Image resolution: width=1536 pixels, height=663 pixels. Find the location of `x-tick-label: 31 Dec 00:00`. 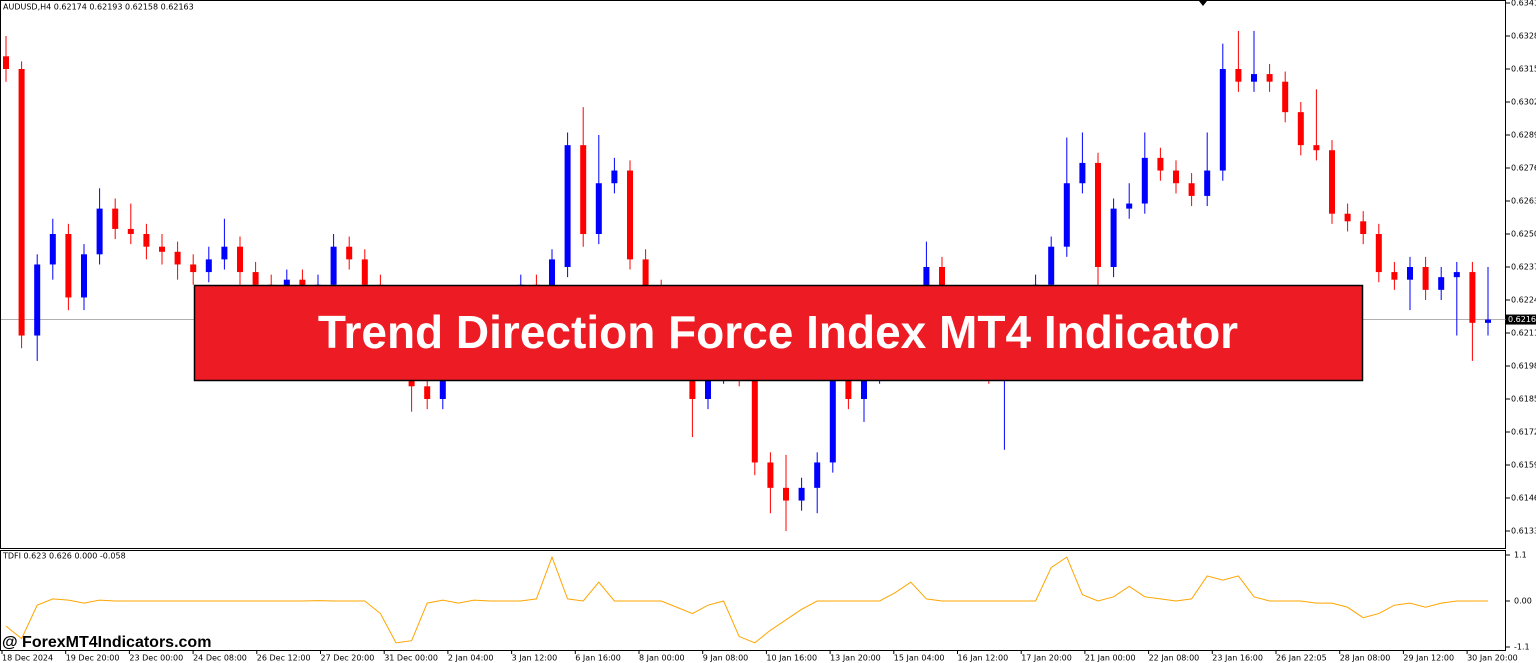

x-tick-label: 31 Dec 00:00 is located at coordinates (411, 658).